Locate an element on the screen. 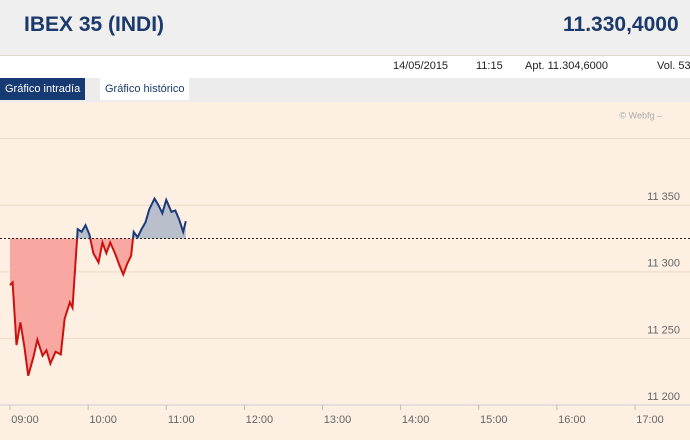  y-tick-label: 11 350 is located at coordinates (663, 197).